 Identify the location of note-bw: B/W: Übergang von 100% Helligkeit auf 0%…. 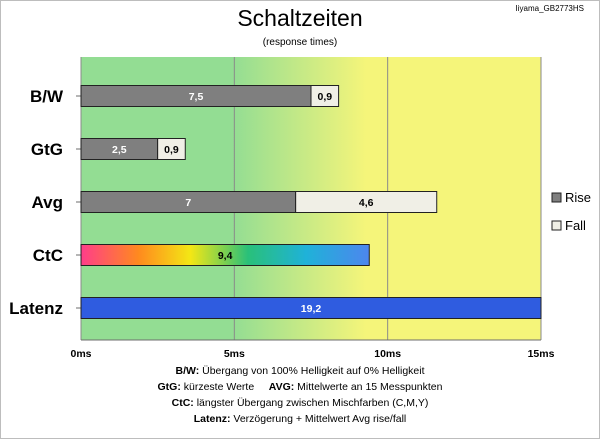
(300, 371).